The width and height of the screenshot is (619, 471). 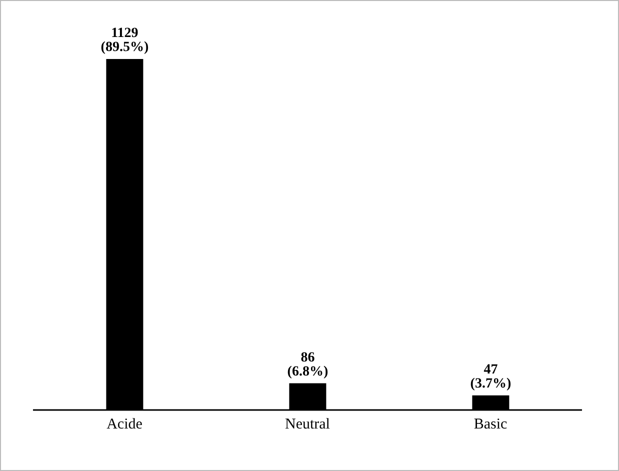 What do you see at coordinates (124, 40) in the screenshot?
I see `data-label: 1129 (89.5%)` at bounding box center [124, 40].